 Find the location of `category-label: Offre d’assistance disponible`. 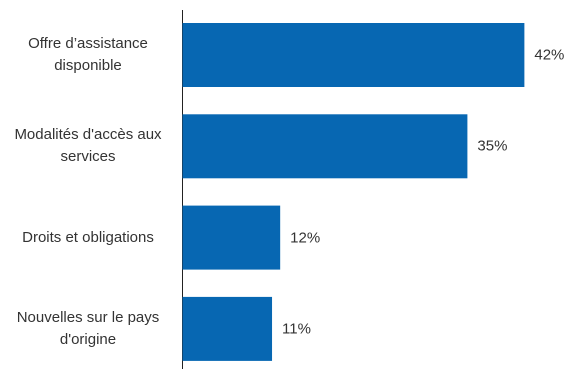

category-label: Offre d’assistance disponible is located at coordinates (88, 54).